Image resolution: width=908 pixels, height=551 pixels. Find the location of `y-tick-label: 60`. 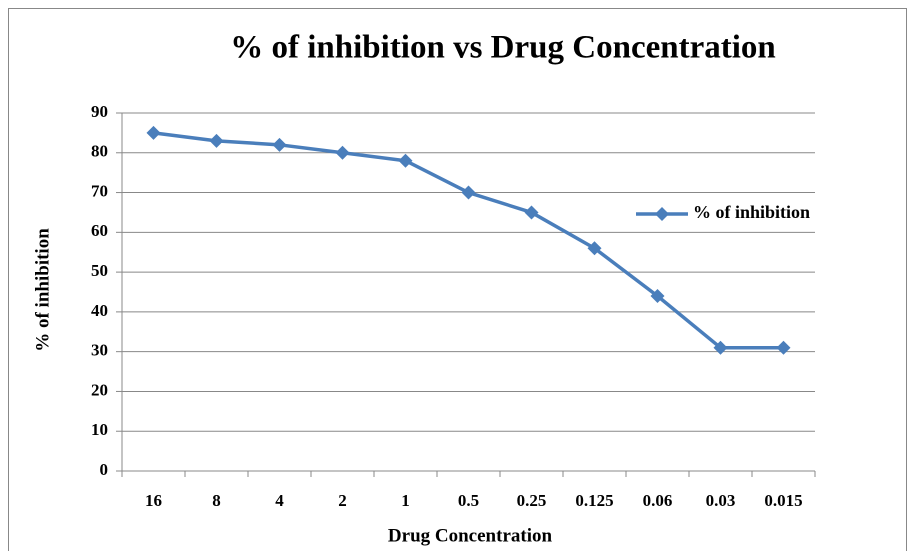

y-tick-label: 60 is located at coordinates (99, 230).